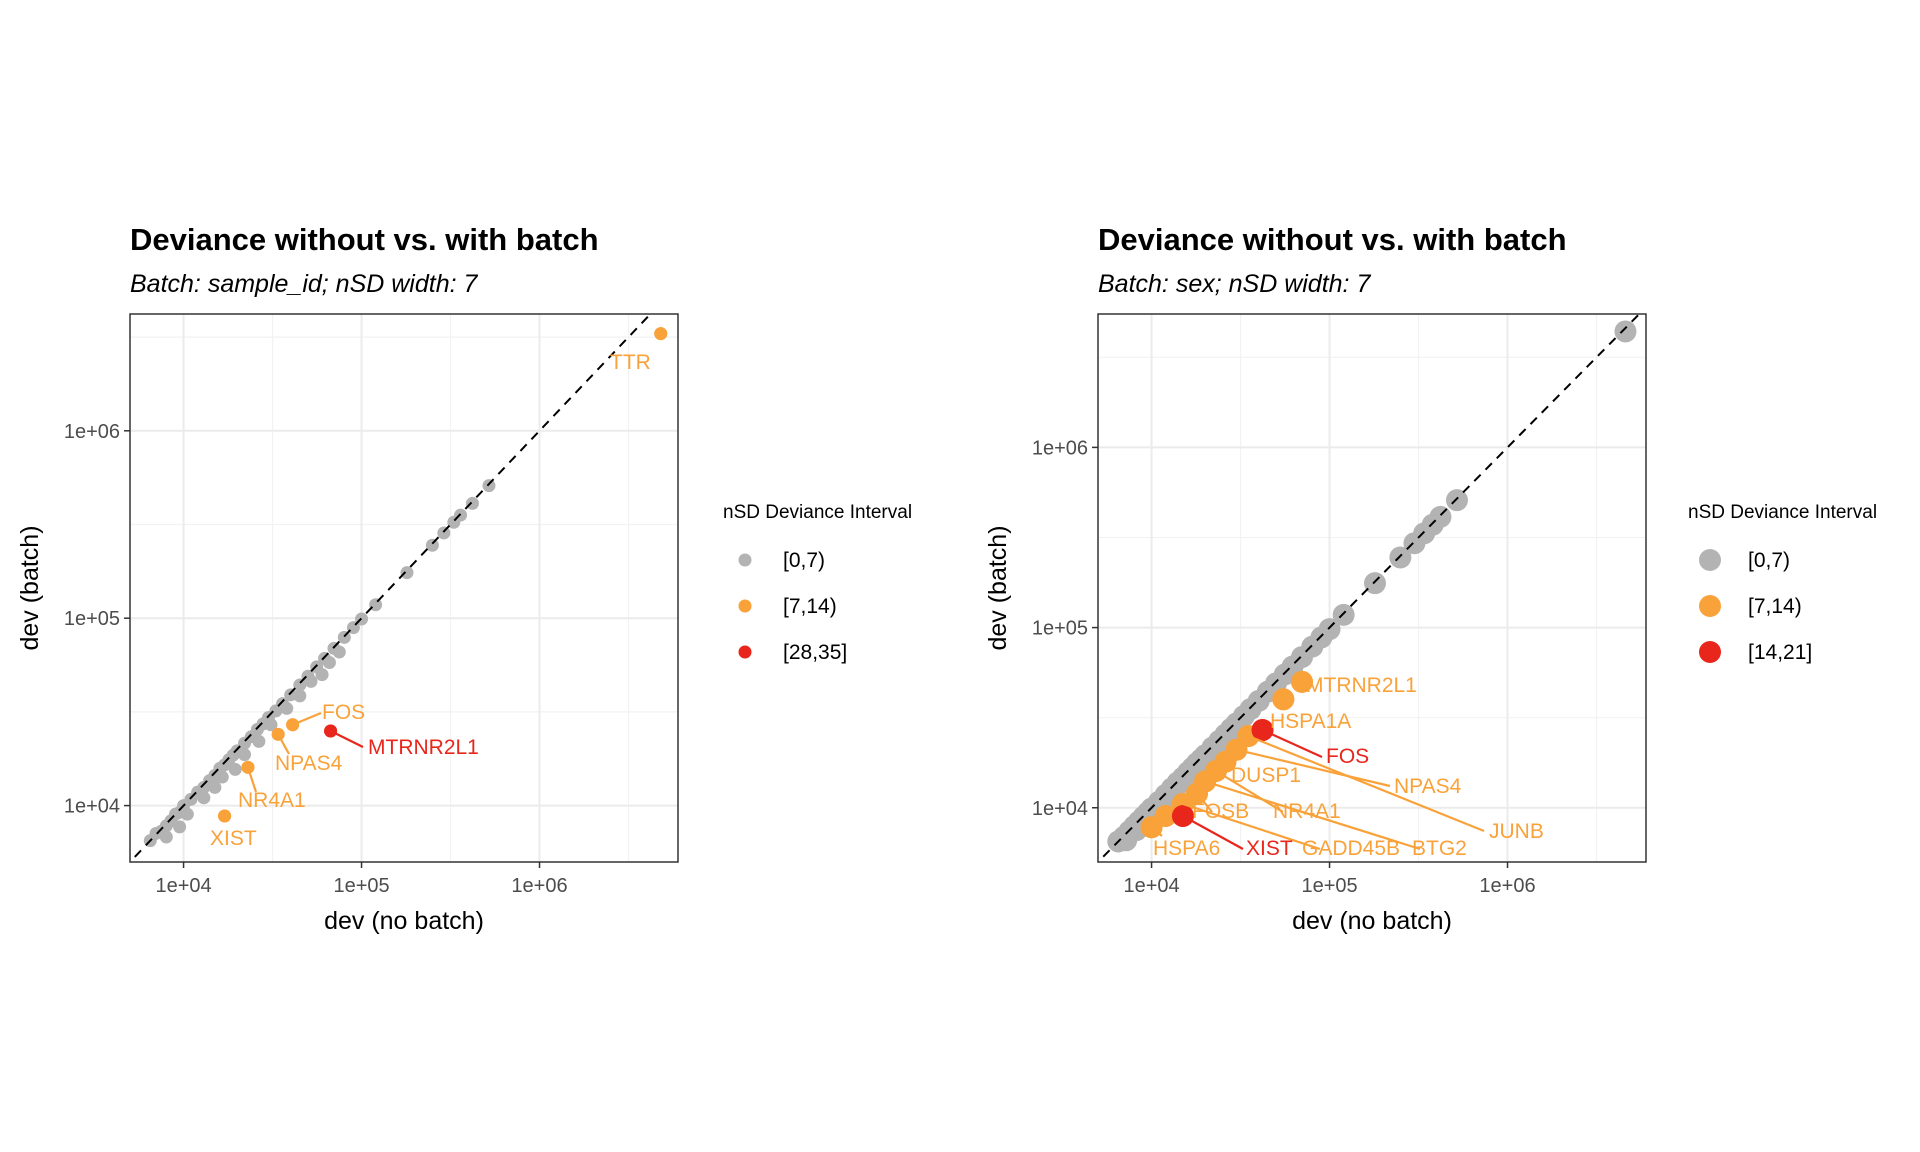 Image resolution: width=1920 pixels, height=1152 pixels. I want to click on gene-label: NPAS4, so click(1428, 786).